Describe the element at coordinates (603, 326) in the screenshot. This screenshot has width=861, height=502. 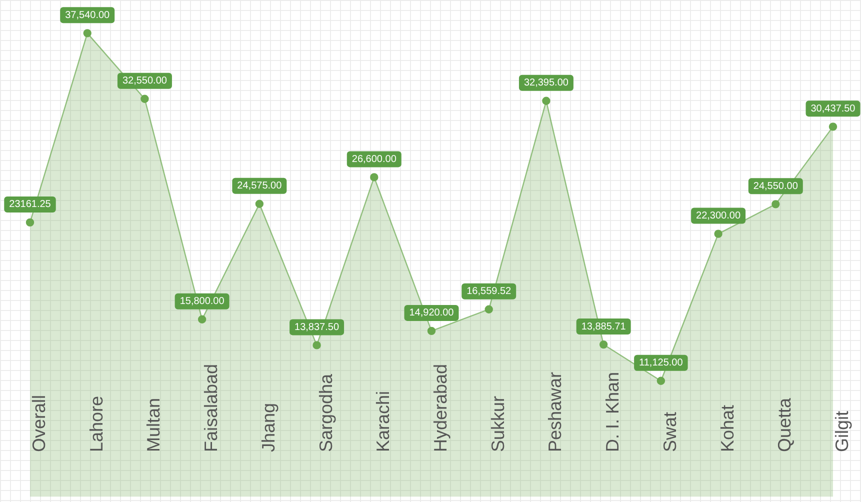
I see `data-label: 13,885.71` at that location.